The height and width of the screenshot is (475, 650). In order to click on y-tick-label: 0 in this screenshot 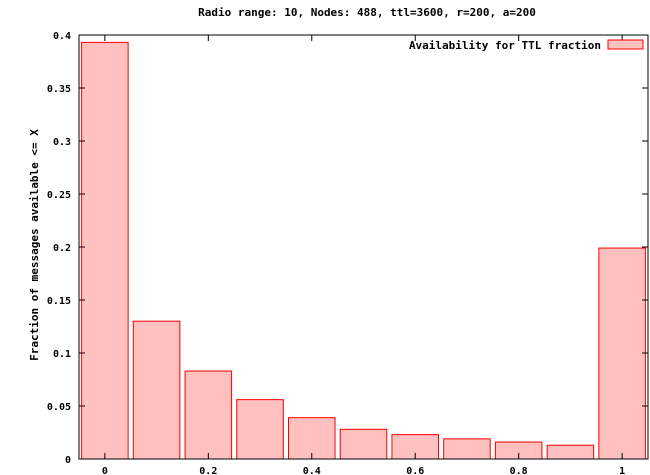, I will do `click(68, 460)`.